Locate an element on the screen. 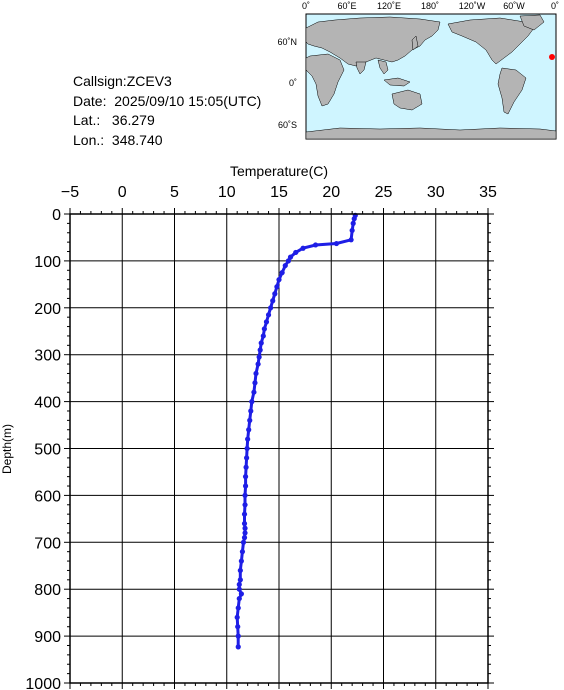  north-america-landmass is located at coordinates (491, 41).